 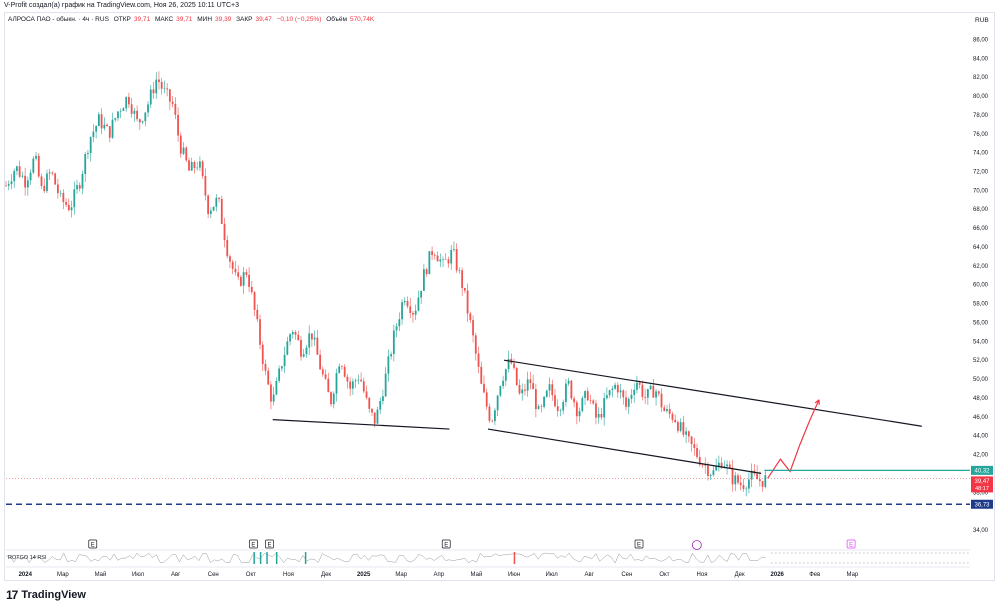 What do you see at coordinates (276, 558) in the screenshot?
I see `rsi-signal-bar` at bounding box center [276, 558].